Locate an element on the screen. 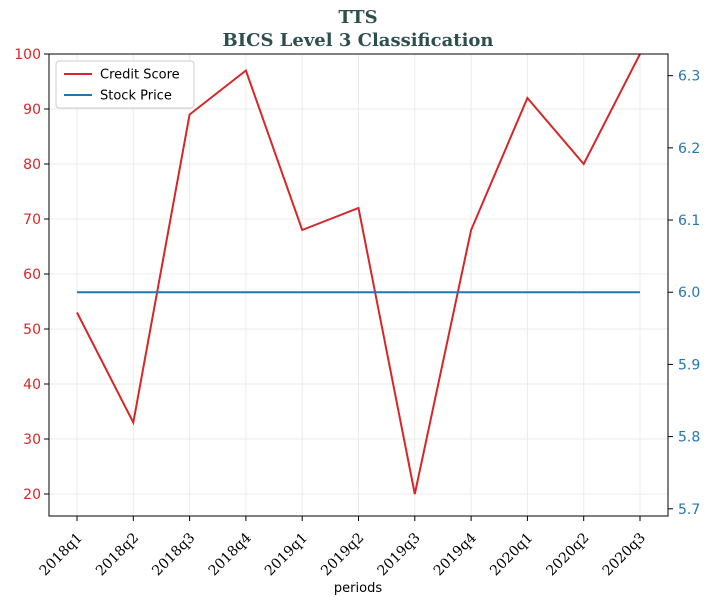  legend-box is located at coordinates (125, 84).